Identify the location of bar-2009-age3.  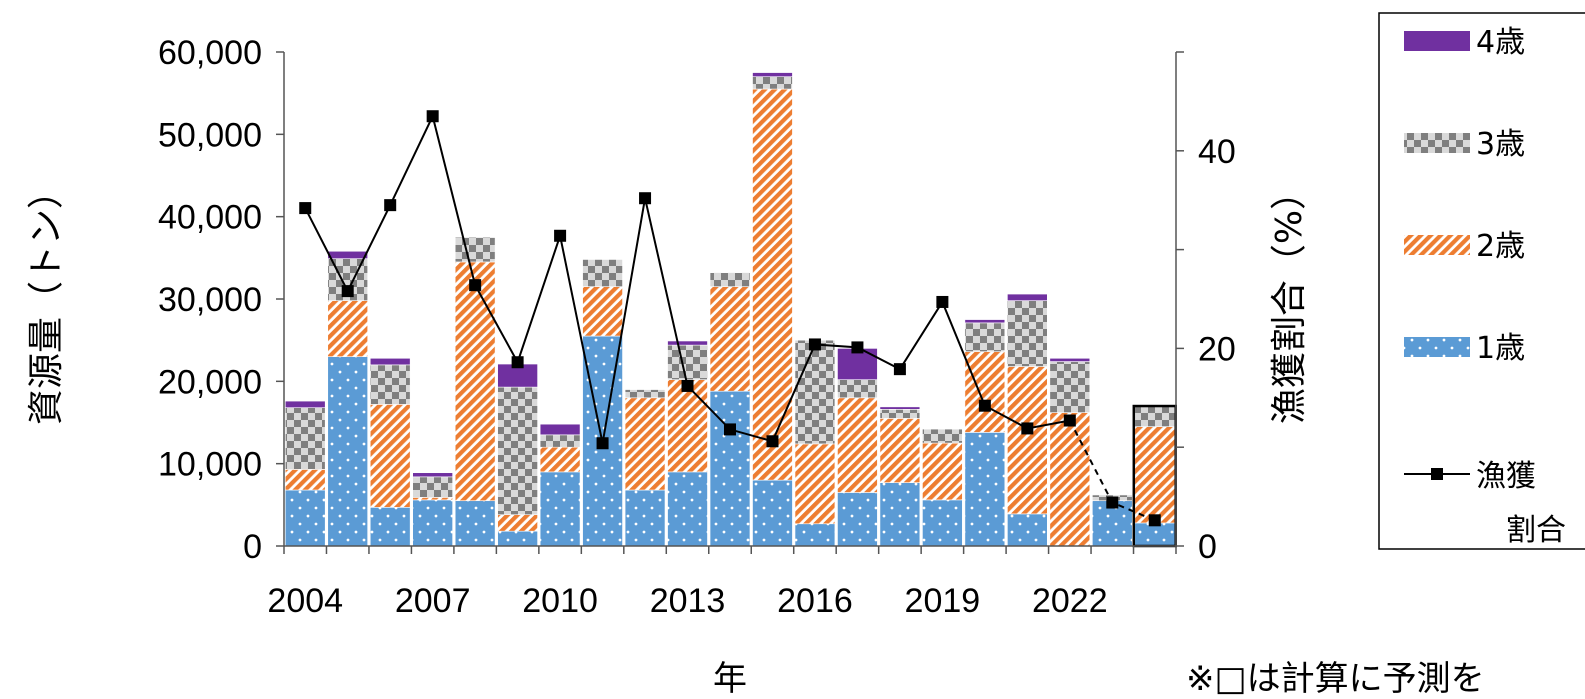
(517, 451).